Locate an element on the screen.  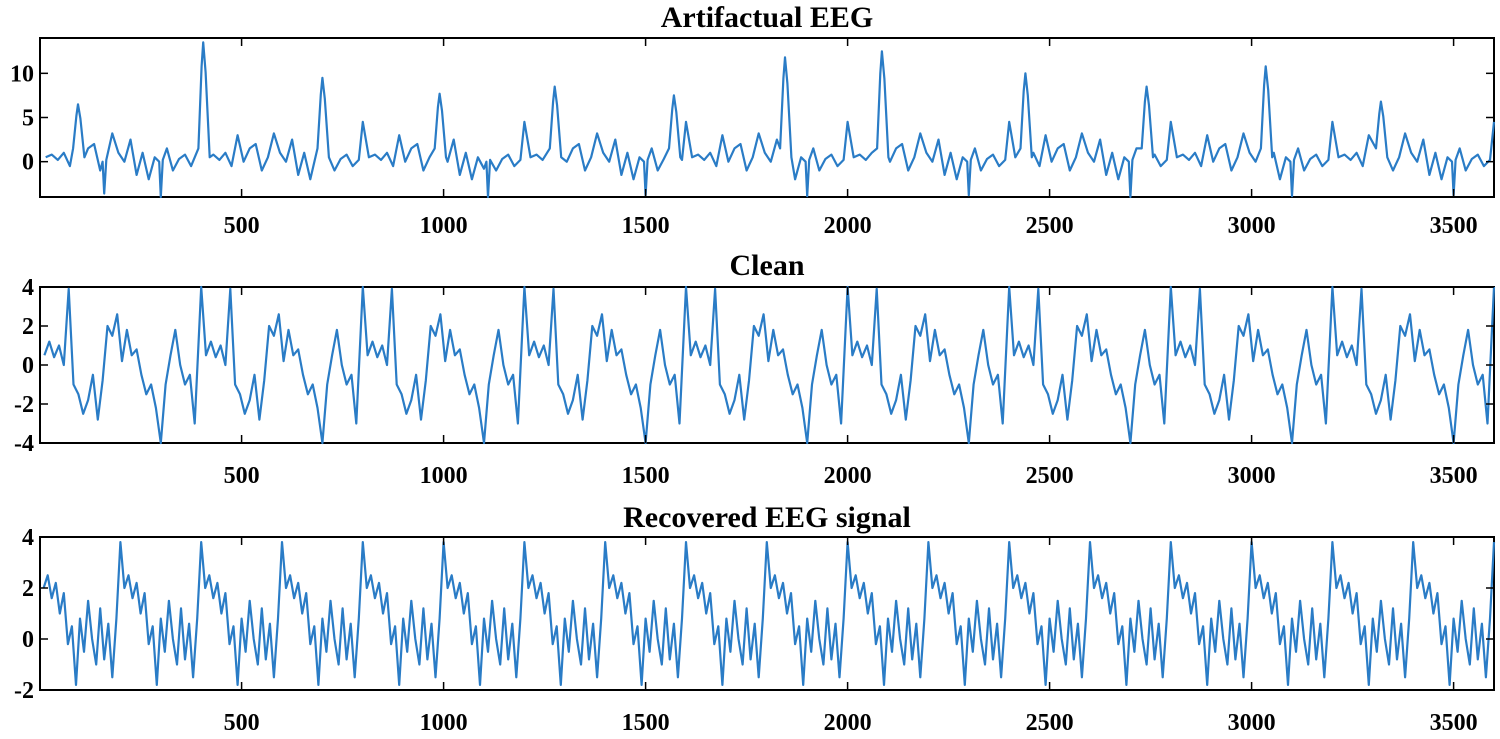
chart-title-clean: Clean is located at coordinates (767, 265).